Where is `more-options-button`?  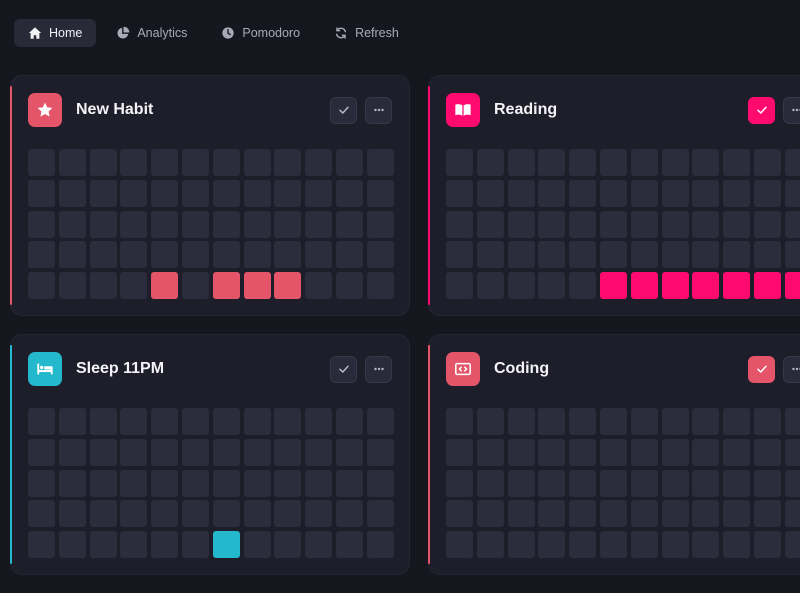
more-options-button is located at coordinates (791, 110).